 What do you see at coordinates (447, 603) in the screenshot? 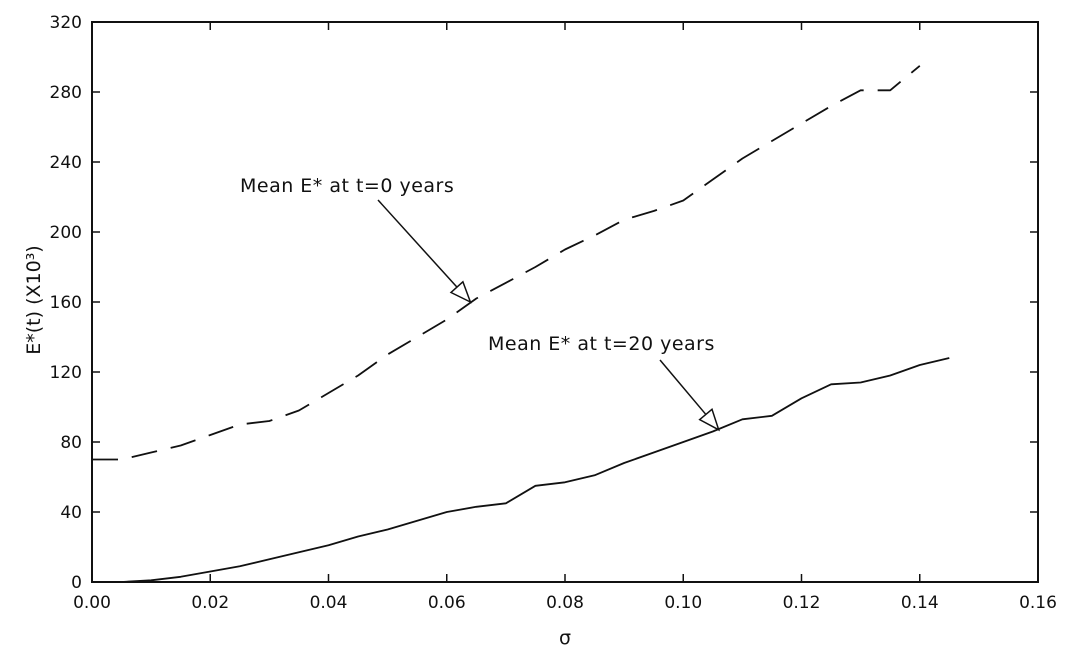
I see `x-tick-label: 0.06` at bounding box center [447, 603].